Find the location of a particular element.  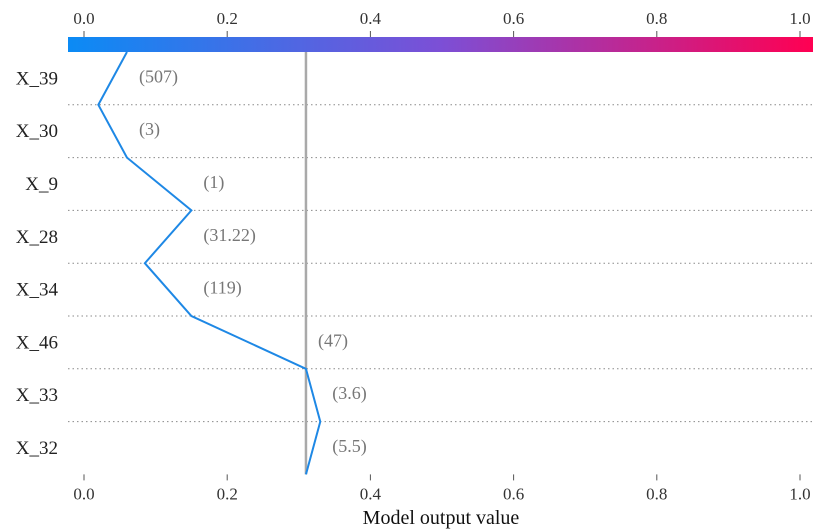

feature-label: X_9 is located at coordinates (41, 184).